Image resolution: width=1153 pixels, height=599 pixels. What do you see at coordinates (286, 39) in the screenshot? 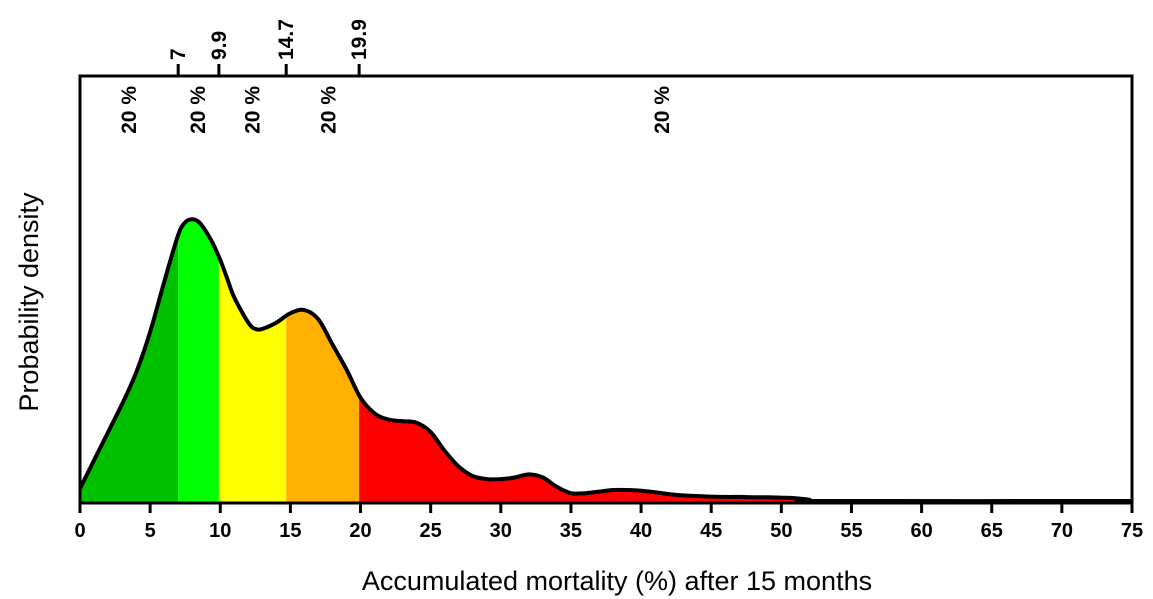
I see `quantile-break-label: 14.7` at bounding box center [286, 39].